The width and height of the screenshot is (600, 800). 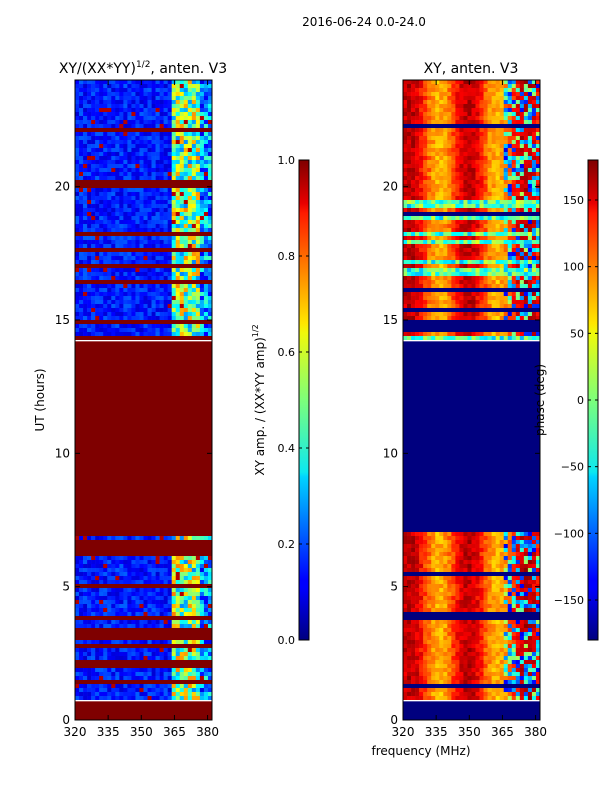 What do you see at coordinates (287, 352) in the screenshot?
I see `colorbar-tick-label: 0.6` at bounding box center [287, 352].